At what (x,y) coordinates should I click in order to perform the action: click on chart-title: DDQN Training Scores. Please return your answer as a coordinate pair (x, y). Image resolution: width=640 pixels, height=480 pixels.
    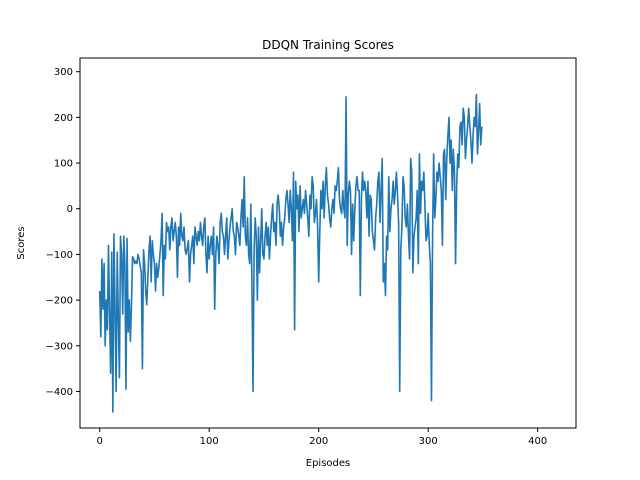
    Looking at the image, I should click on (328, 45).